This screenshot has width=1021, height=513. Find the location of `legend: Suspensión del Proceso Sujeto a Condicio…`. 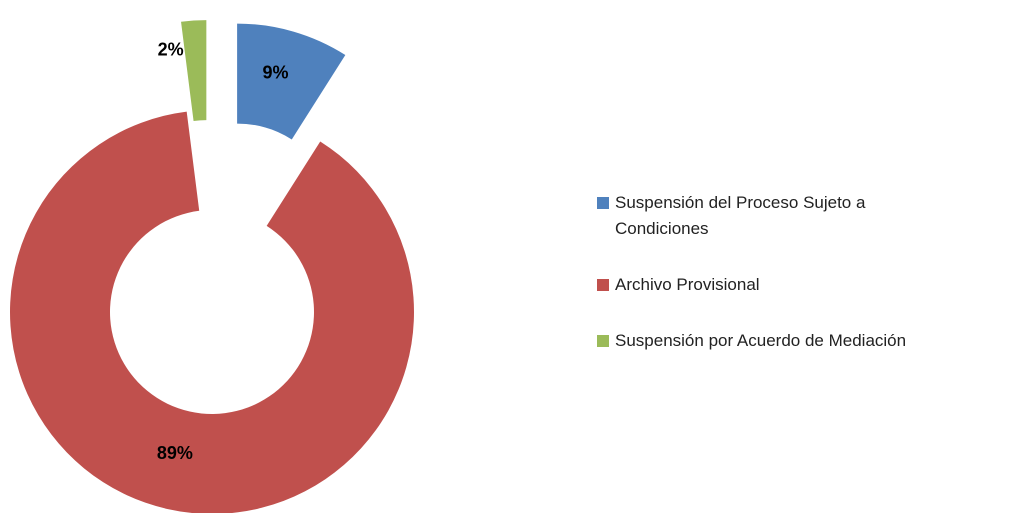

legend: Suspensión del Proceso Sujeto a Condicio… is located at coordinates (797, 287).